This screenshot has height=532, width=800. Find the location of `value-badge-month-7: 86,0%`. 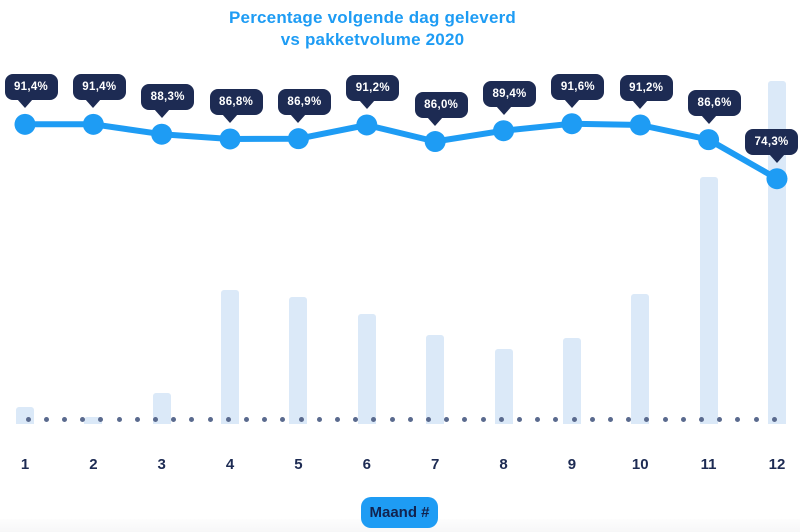

value-badge-month-7: 86,0% is located at coordinates (441, 104).